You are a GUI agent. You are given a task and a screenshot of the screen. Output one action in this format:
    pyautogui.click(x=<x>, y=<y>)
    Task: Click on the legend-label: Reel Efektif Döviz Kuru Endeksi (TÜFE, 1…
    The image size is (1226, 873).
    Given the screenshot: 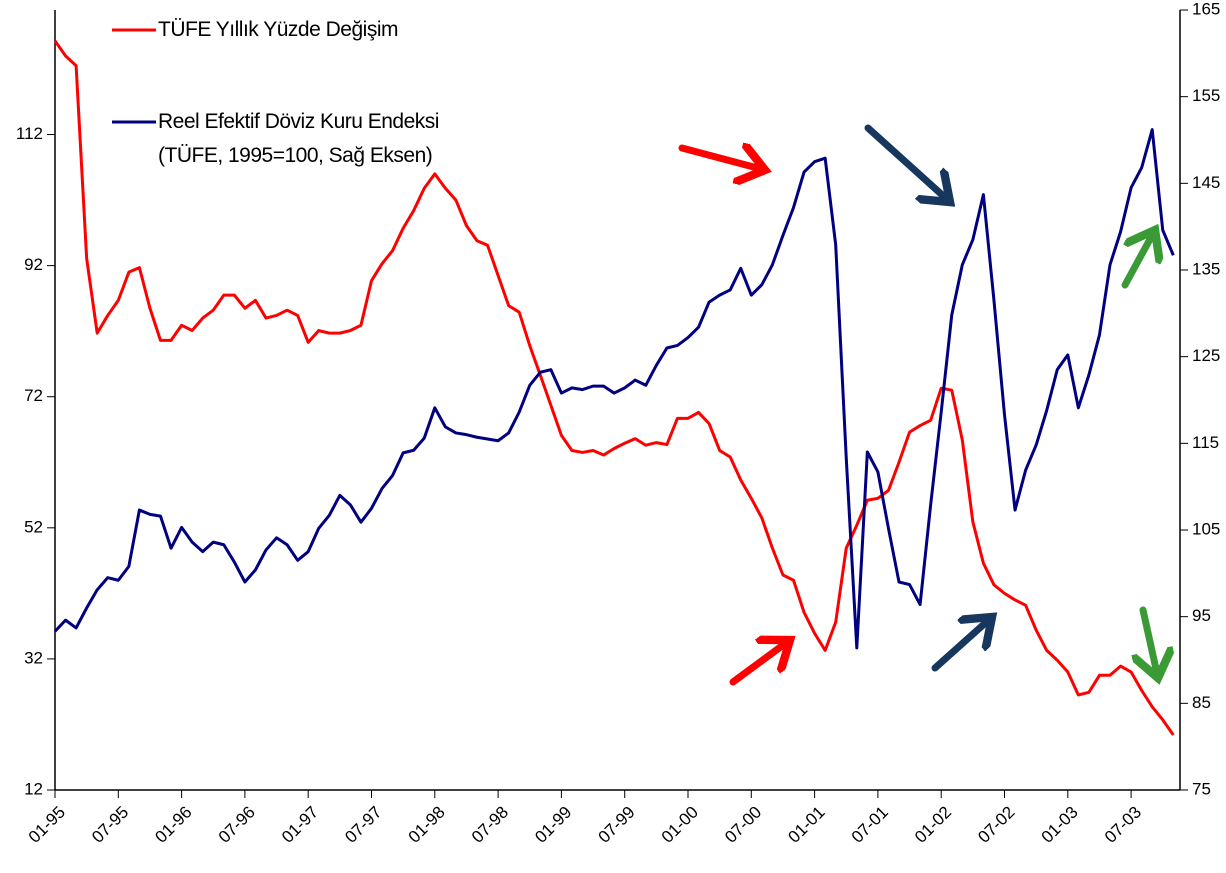 What is the action you would take?
    pyautogui.click(x=298, y=138)
    